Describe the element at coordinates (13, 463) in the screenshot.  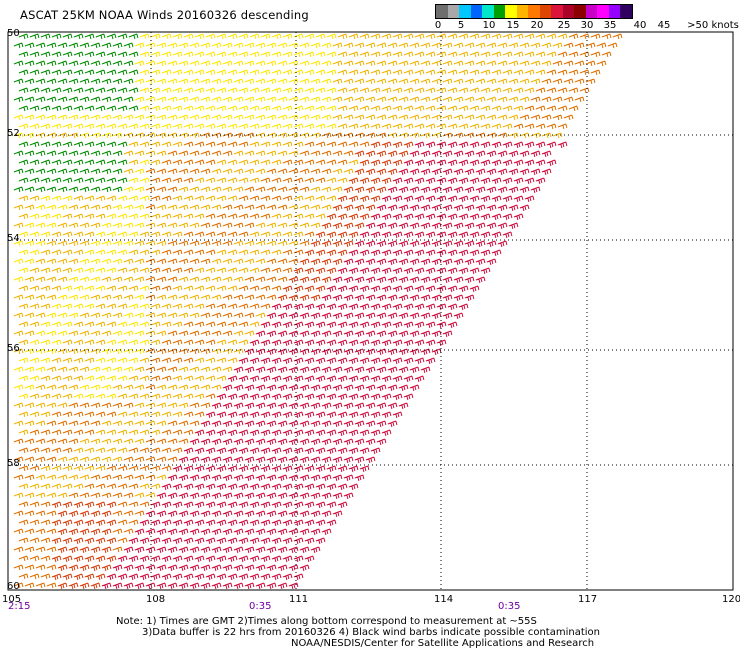
I see `lat-label-58: 58` at that location.